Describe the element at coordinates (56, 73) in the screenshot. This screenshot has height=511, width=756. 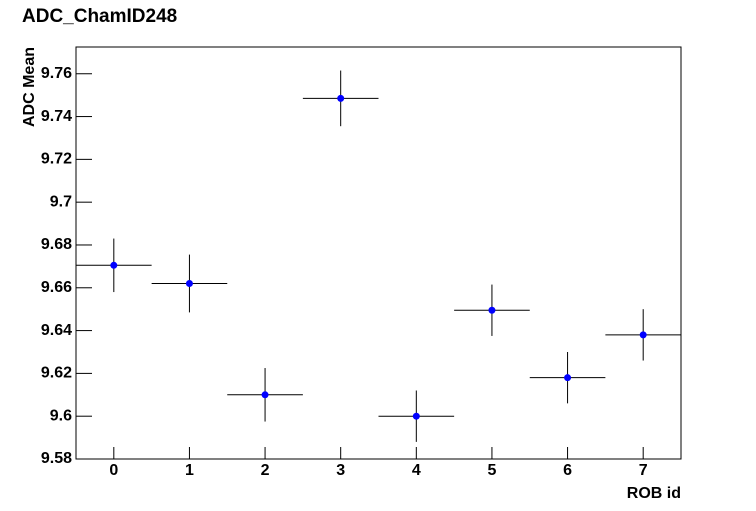
I see `y-tick-label: 9.76` at that location.